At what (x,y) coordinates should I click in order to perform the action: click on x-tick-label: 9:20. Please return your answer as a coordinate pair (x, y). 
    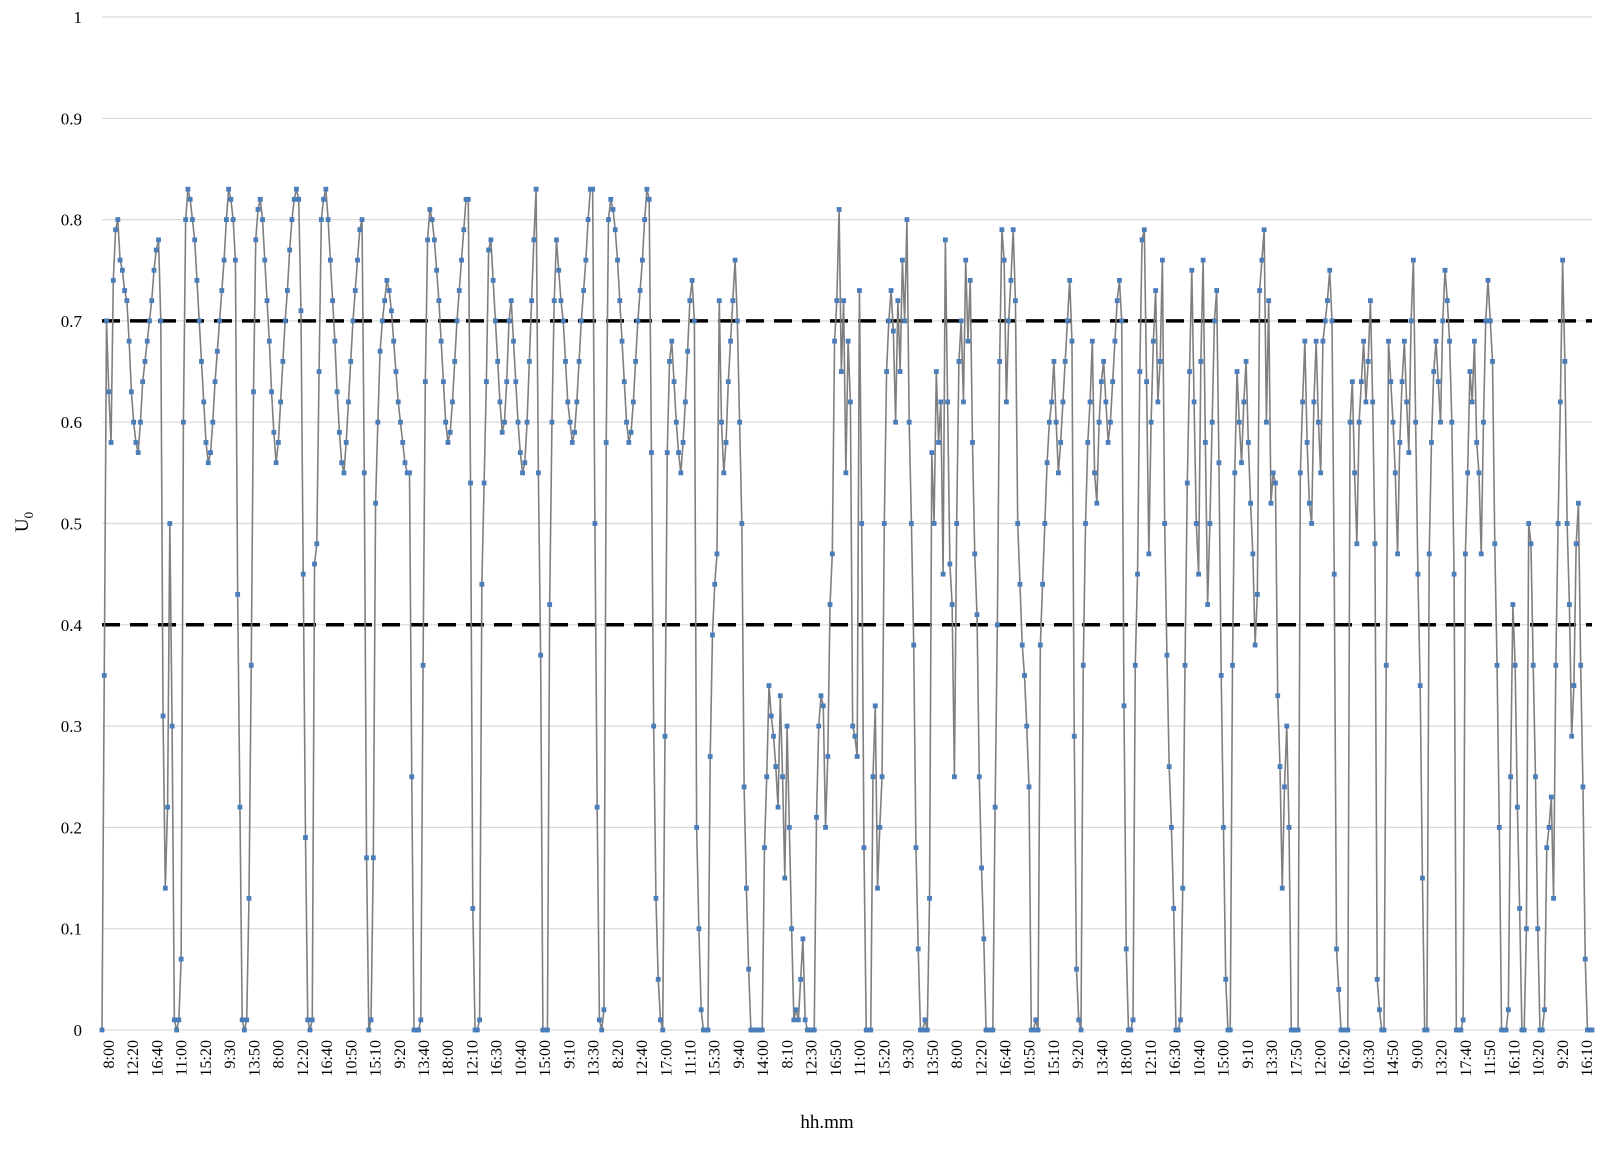
    Looking at the image, I should click on (1078, 1054).